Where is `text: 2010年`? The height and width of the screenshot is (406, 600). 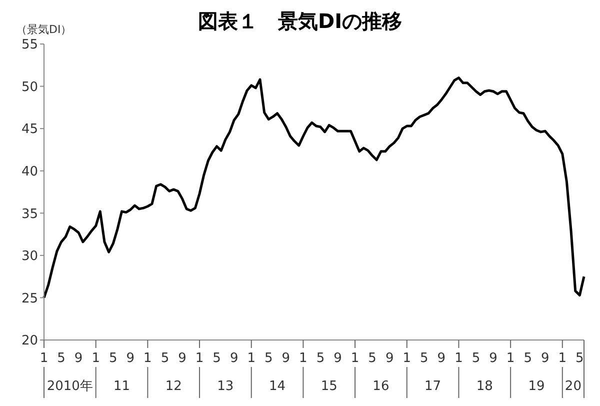 text: 2010年 is located at coordinates (69, 386).